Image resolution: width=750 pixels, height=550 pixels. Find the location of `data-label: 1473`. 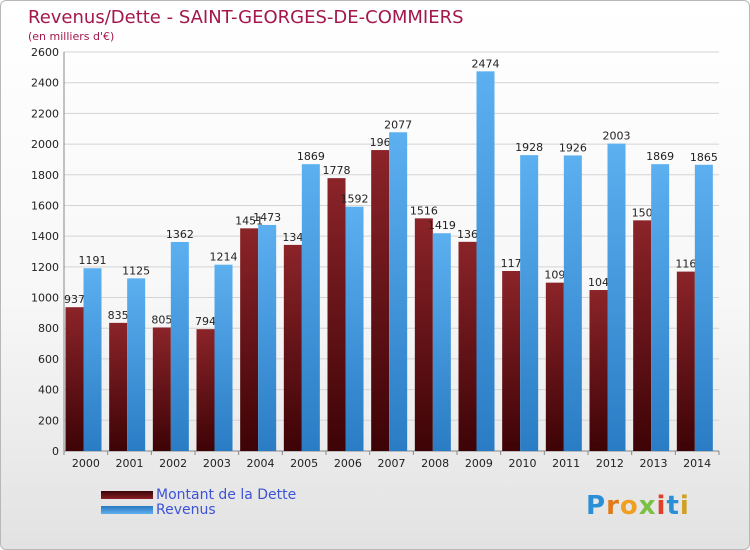

data-label: 1473 is located at coordinates (267, 217).